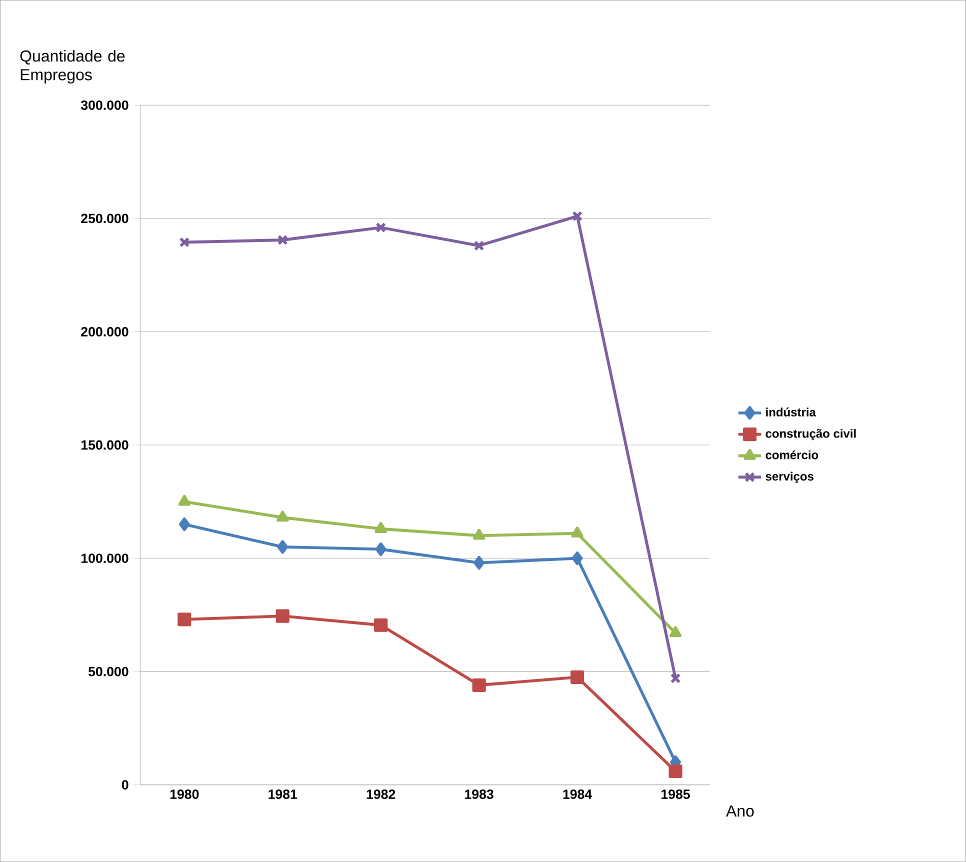 Image resolution: width=966 pixels, height=862 pixels. I want to click on y-tick-label: 150.000, so click(104, 445).